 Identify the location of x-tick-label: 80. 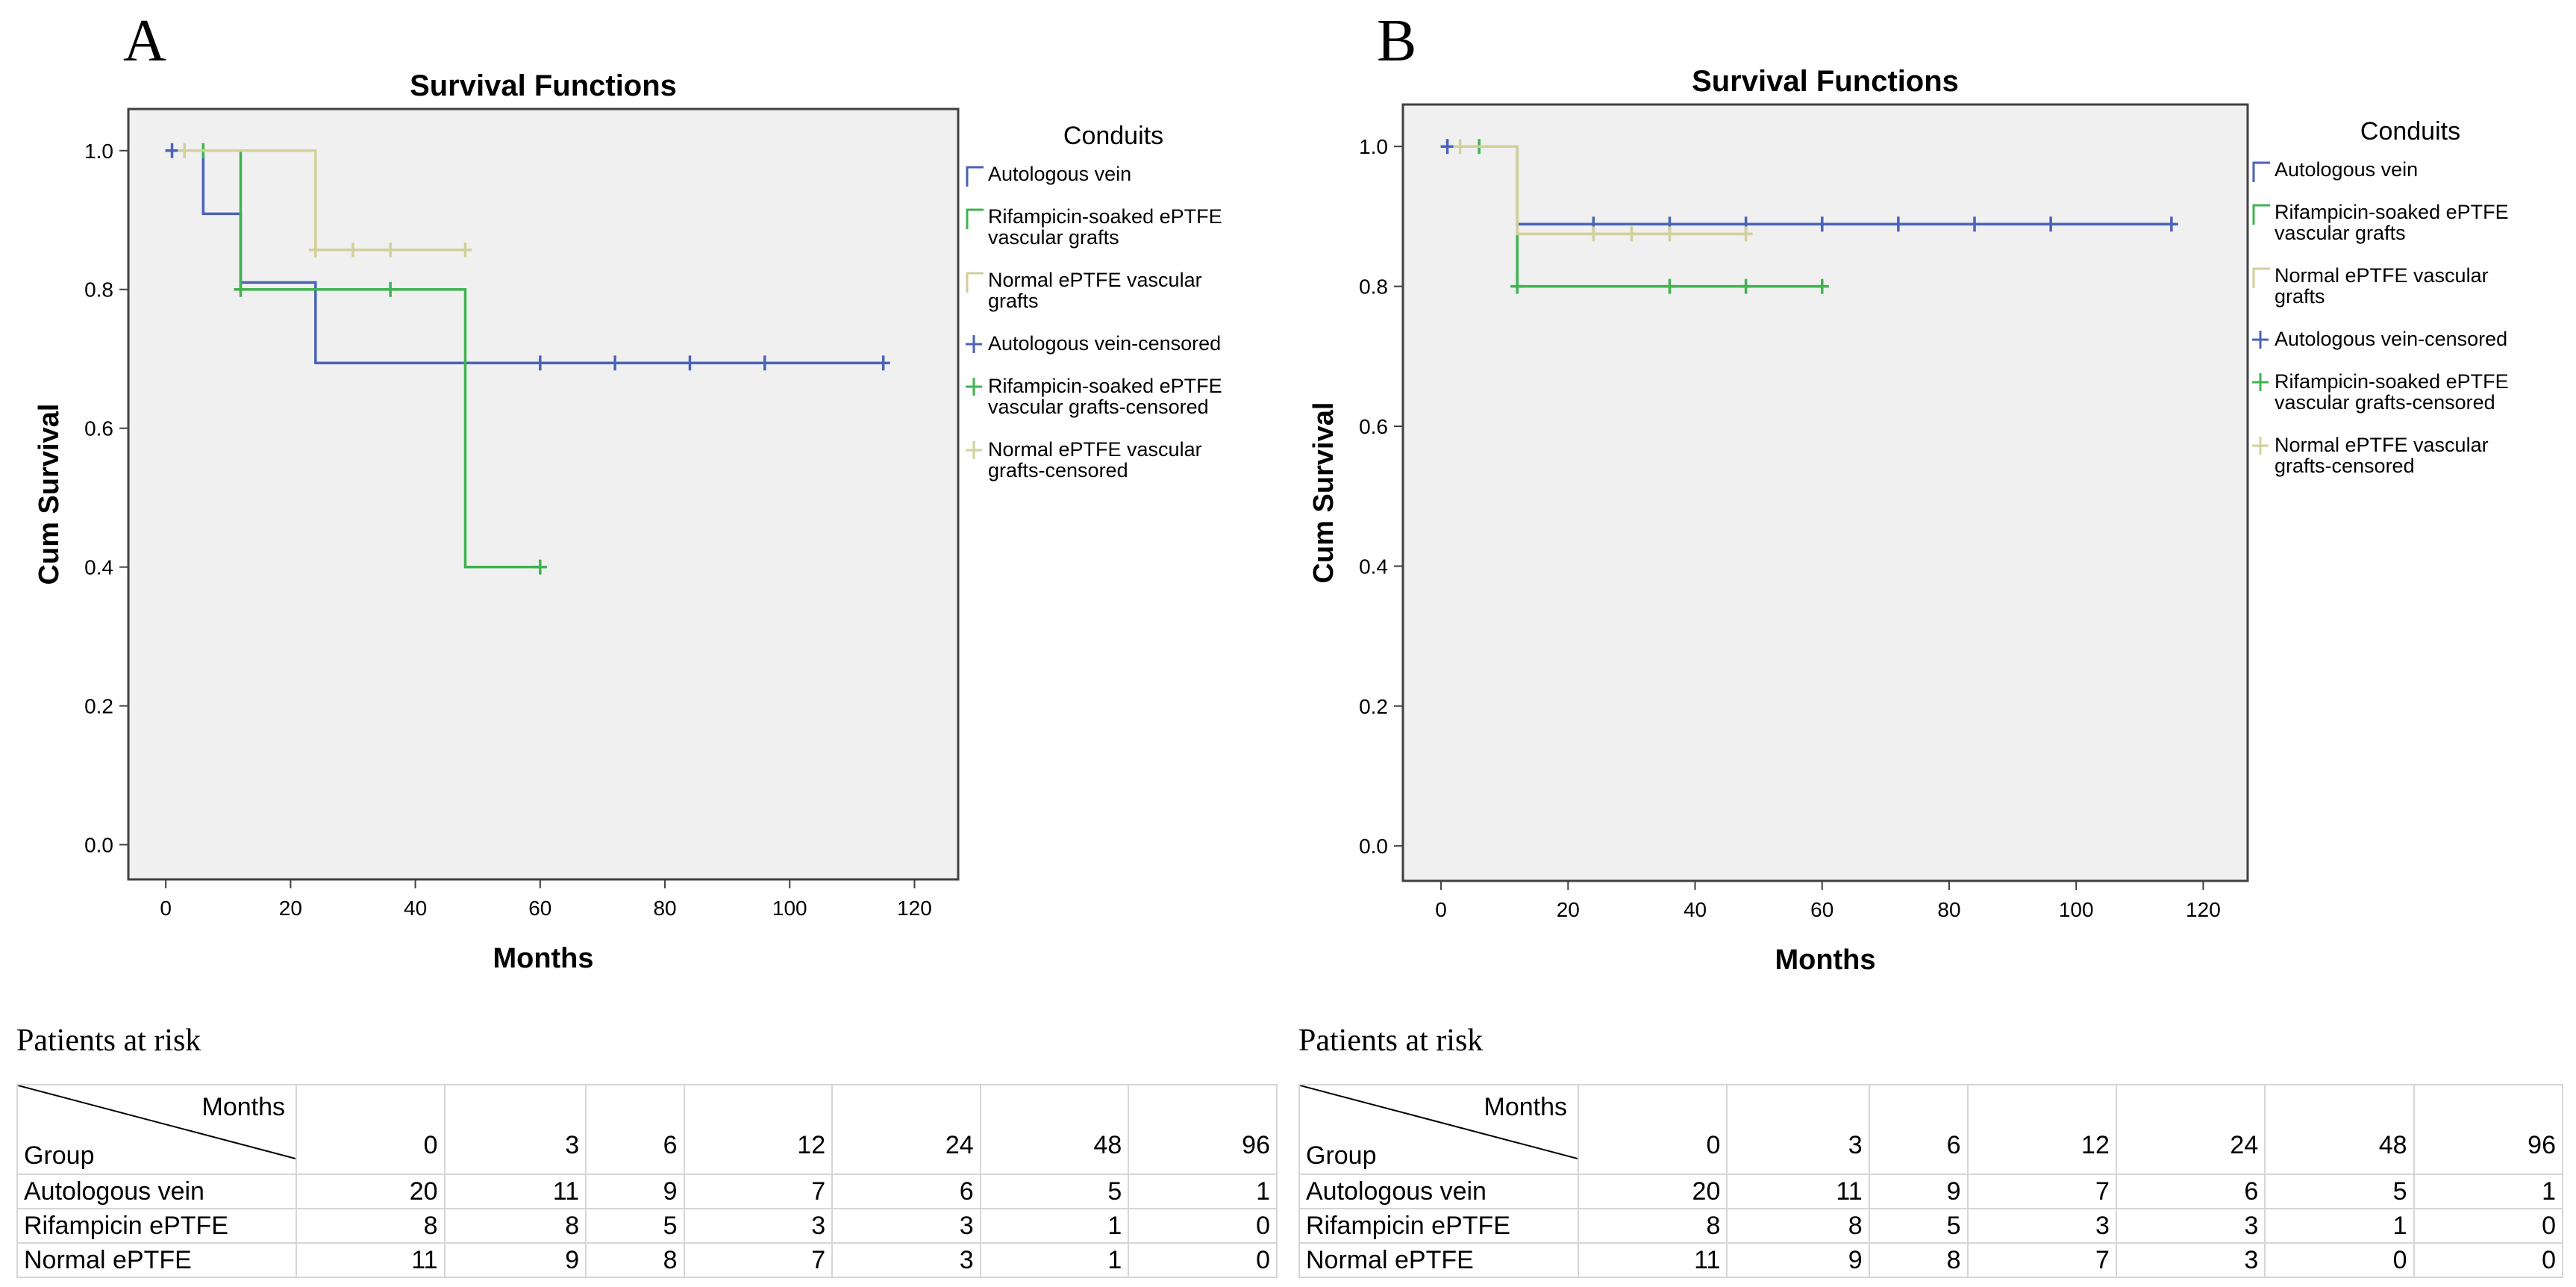
(664, 908).